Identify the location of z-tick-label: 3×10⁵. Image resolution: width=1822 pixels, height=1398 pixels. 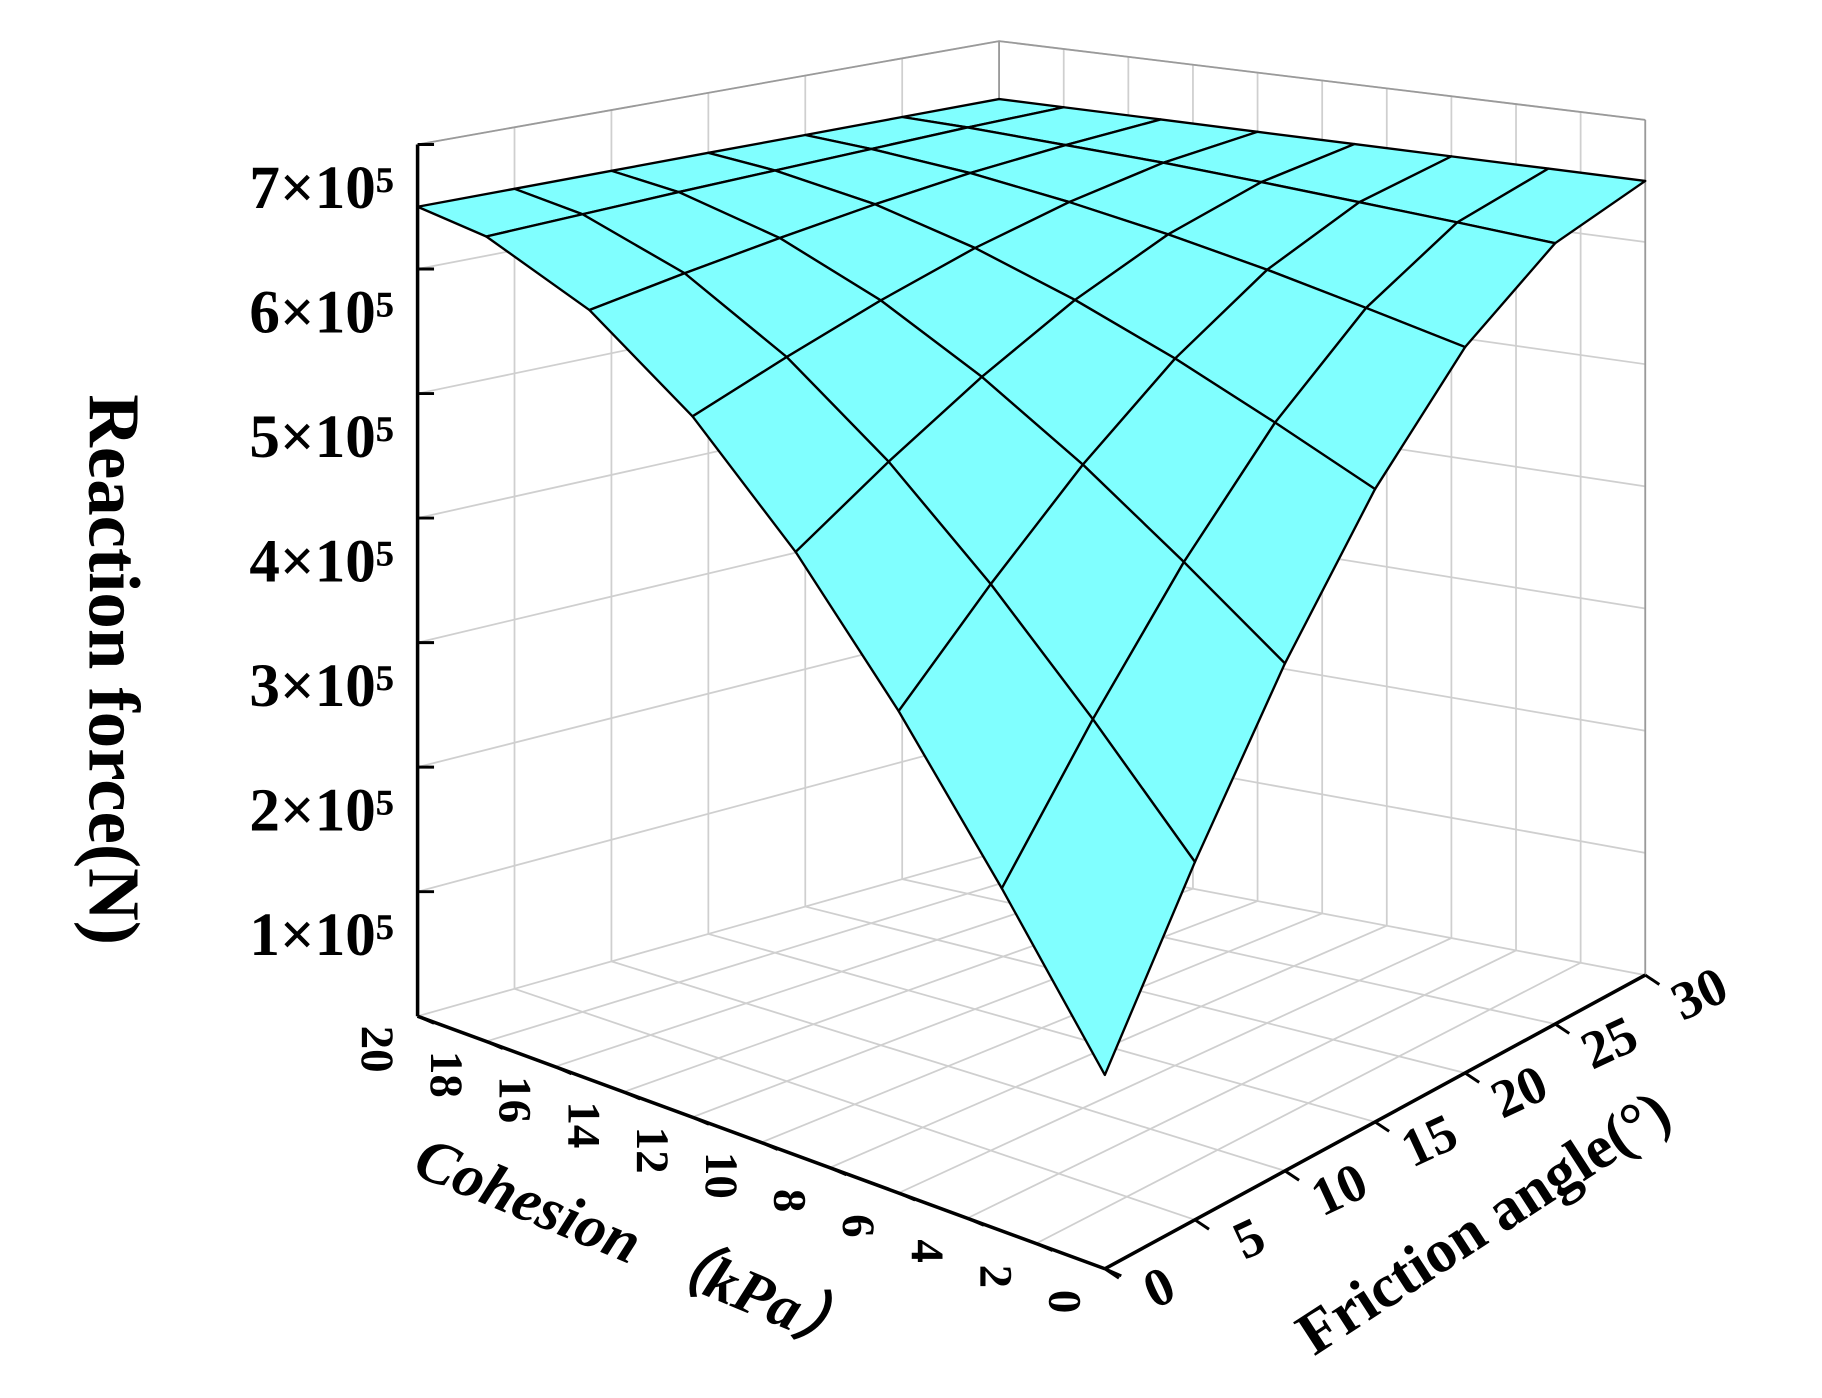
(321, 686).